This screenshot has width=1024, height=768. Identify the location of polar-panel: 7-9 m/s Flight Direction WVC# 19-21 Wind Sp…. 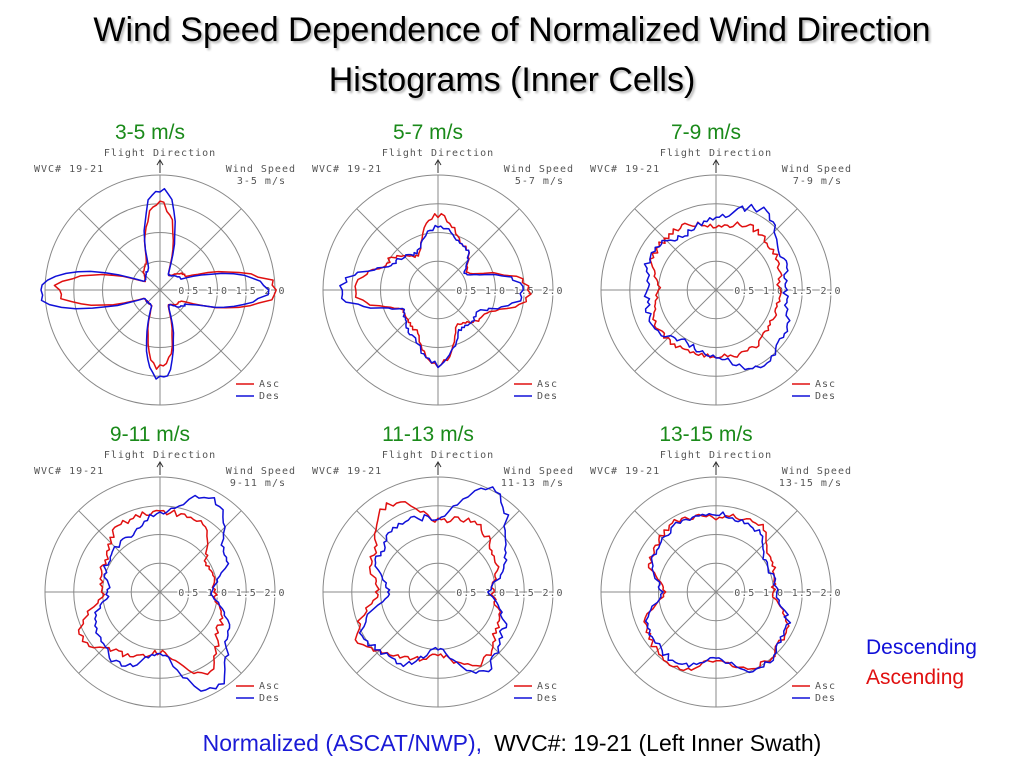
(726, 271).